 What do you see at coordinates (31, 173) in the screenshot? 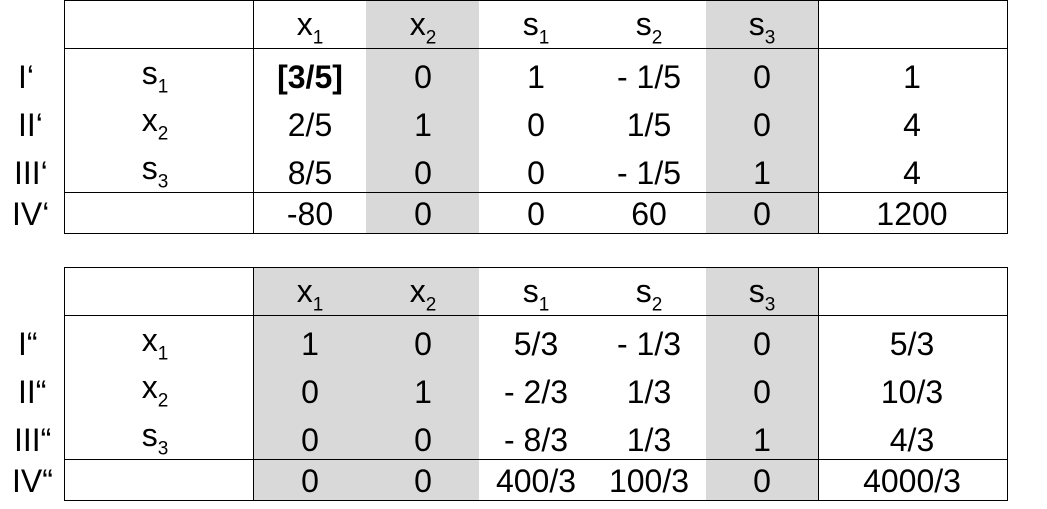
I see `row-label: III‘` at bounding box center [31, 173].